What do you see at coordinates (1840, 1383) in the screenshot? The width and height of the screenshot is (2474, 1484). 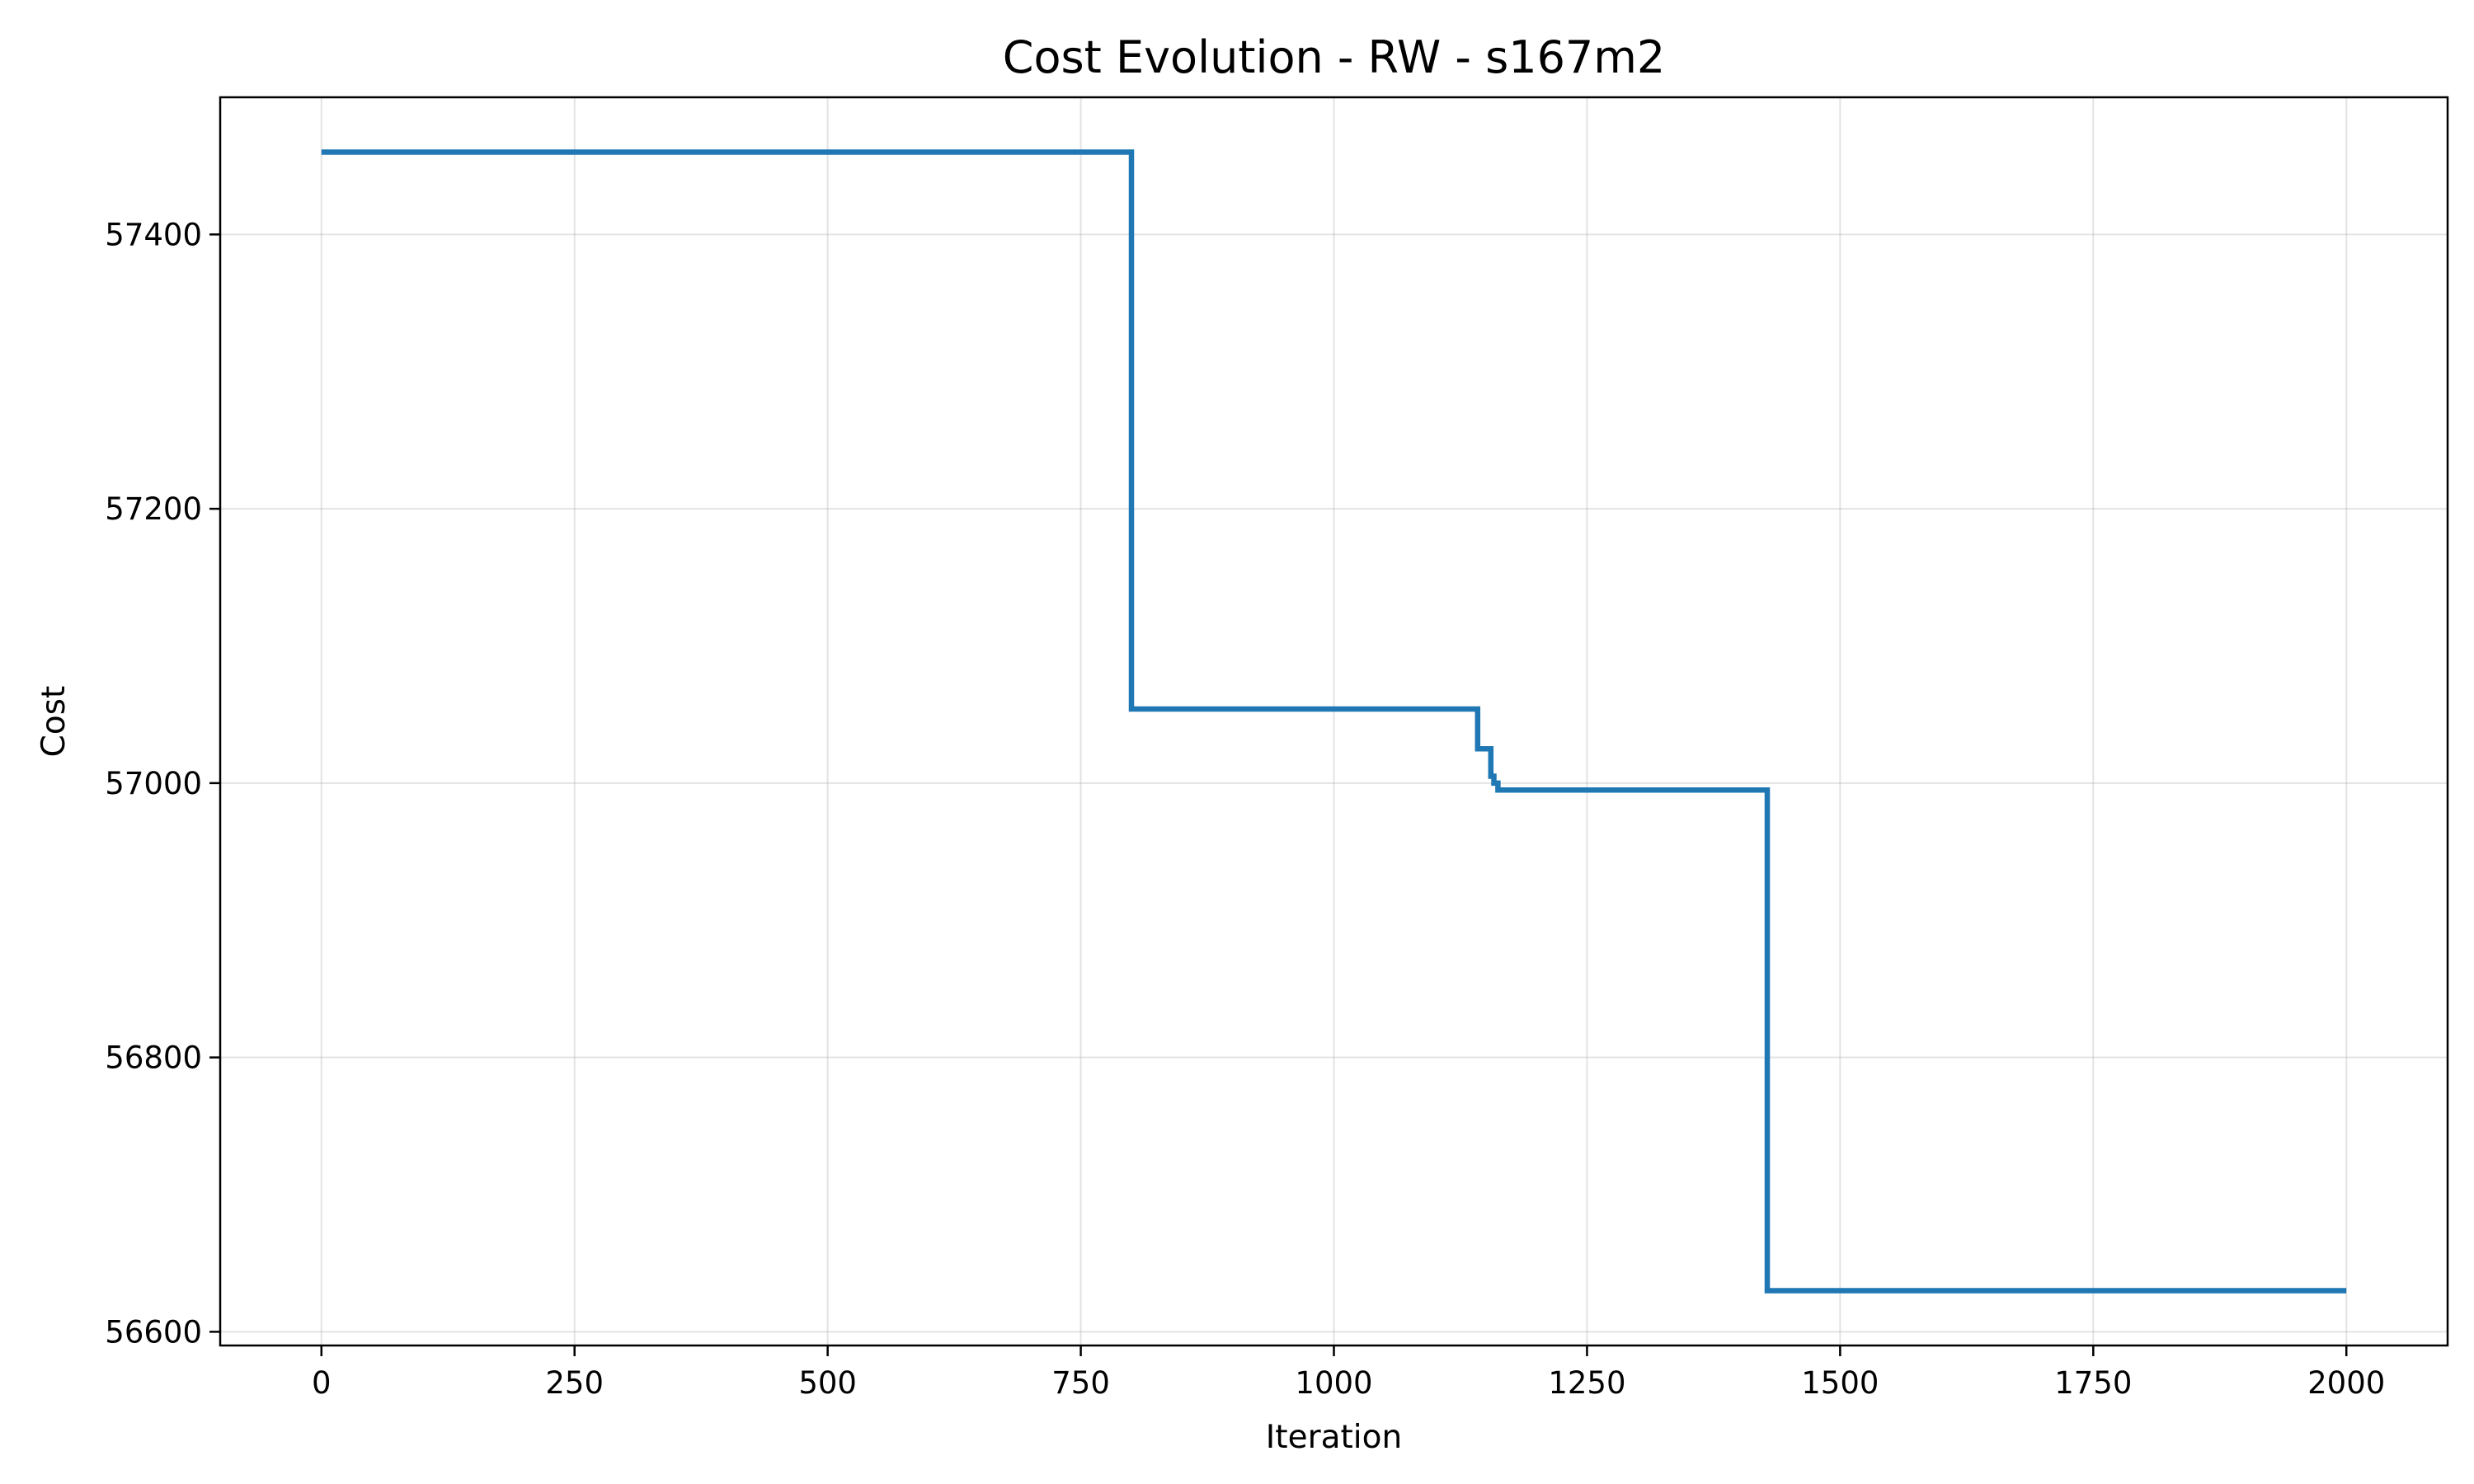 I see `x-tick-label: 1500` at bounding box center [1840, 1383].